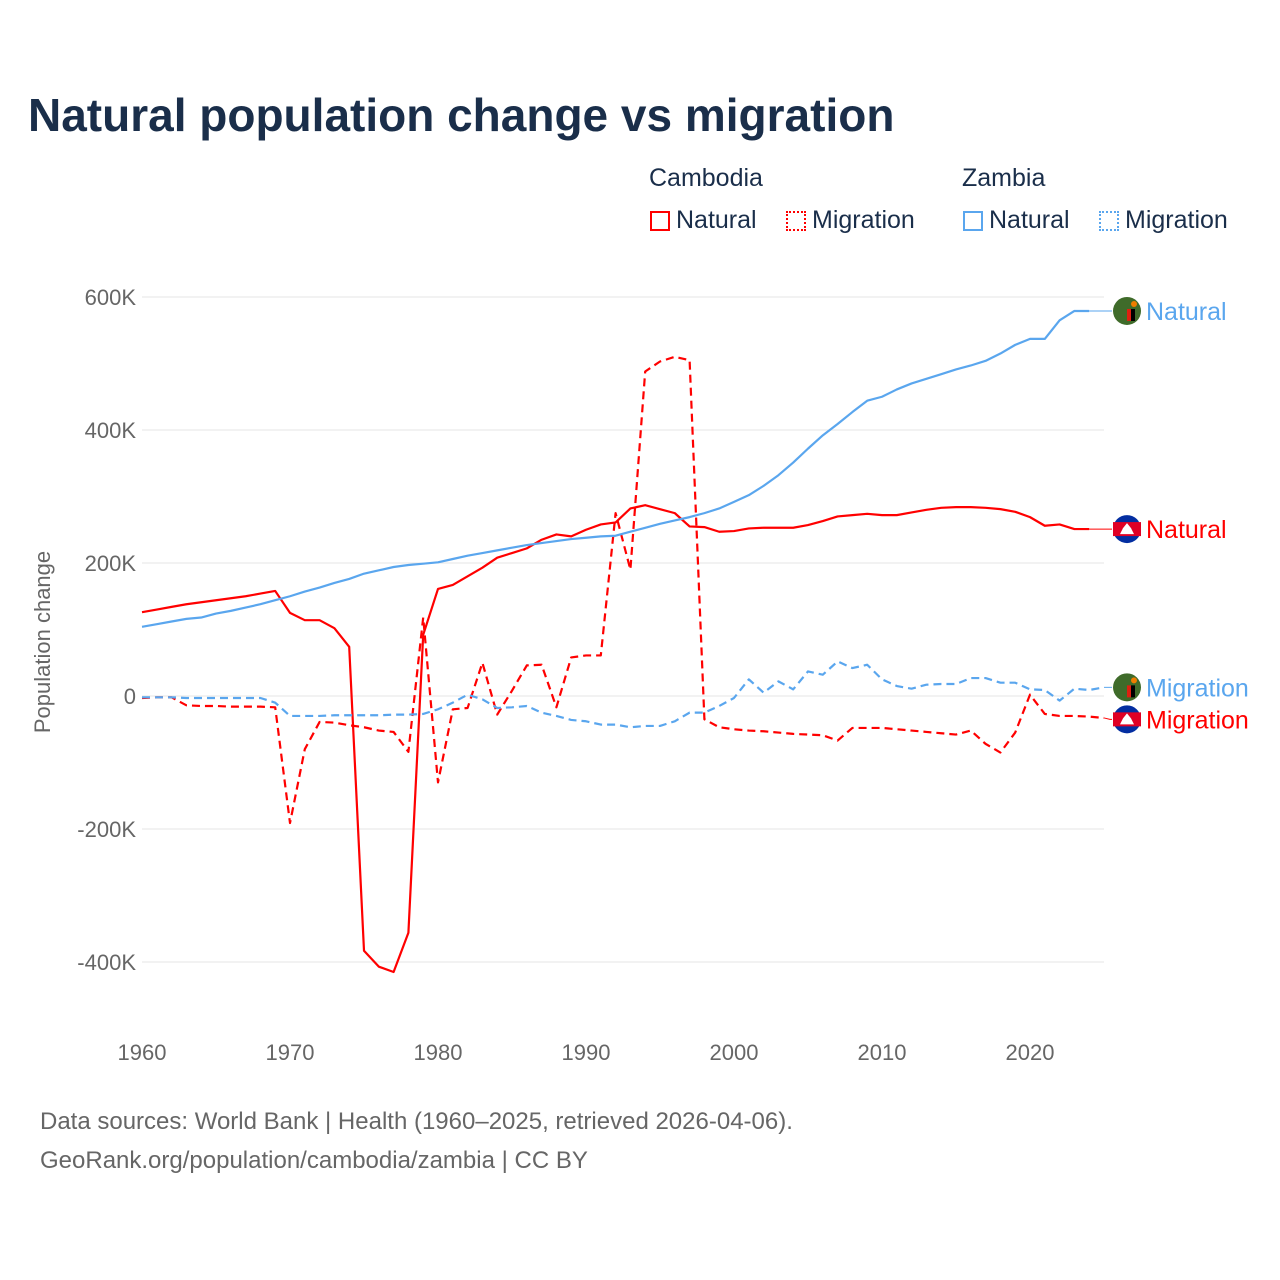 The height and width of the screenshot is (1280, 1280). I want to click on x-tick-label: 1970, so click(290, 1052).